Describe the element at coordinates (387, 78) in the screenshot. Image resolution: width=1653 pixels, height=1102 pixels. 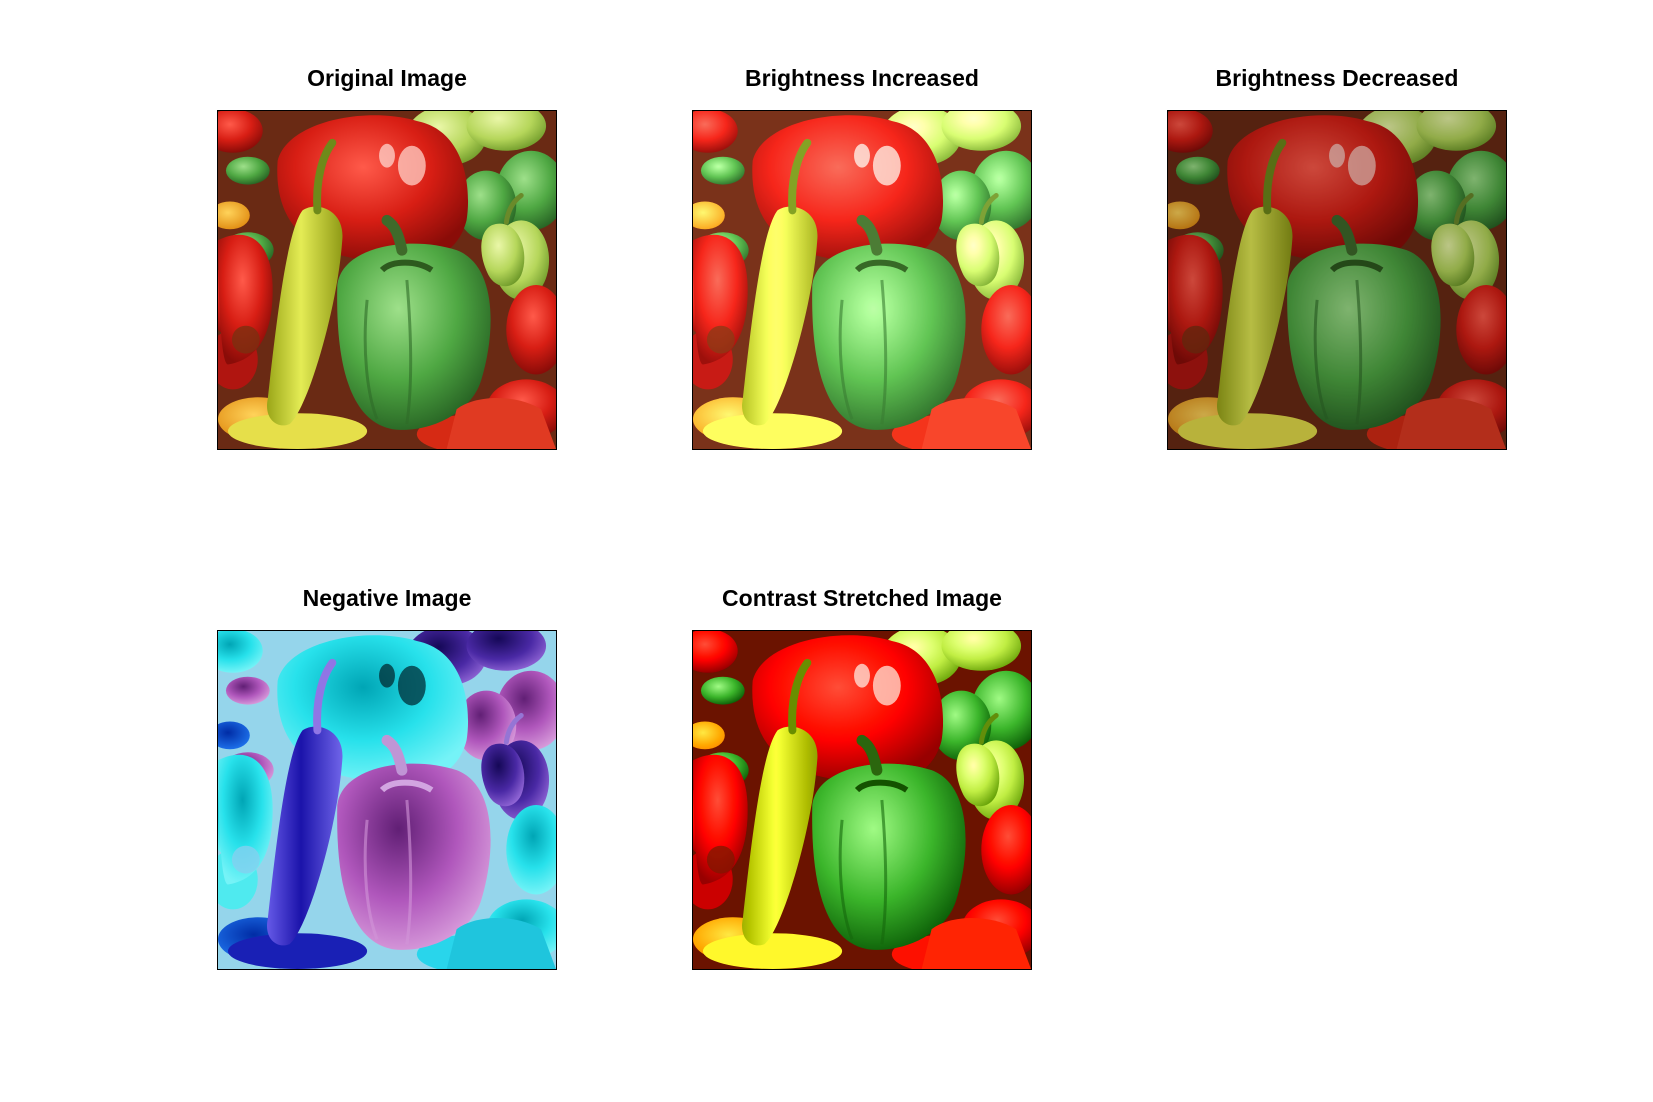
I see `subplot-title: Original Image` at that location.